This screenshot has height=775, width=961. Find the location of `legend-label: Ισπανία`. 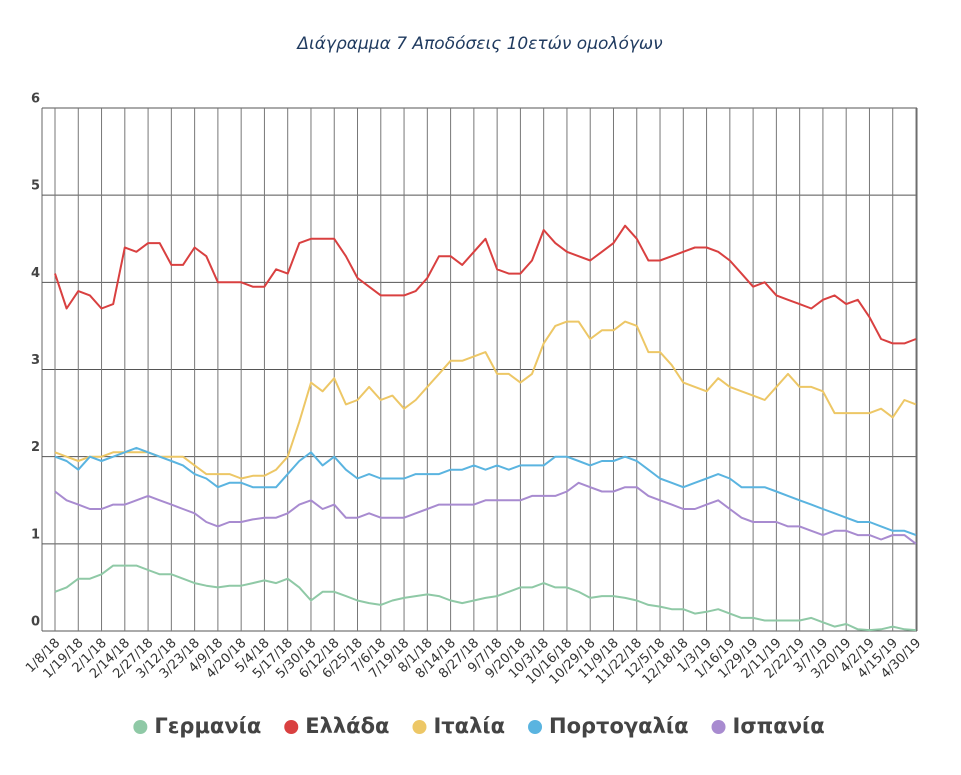

legend-label: Ισπανία is located at coordinates (779, 726).